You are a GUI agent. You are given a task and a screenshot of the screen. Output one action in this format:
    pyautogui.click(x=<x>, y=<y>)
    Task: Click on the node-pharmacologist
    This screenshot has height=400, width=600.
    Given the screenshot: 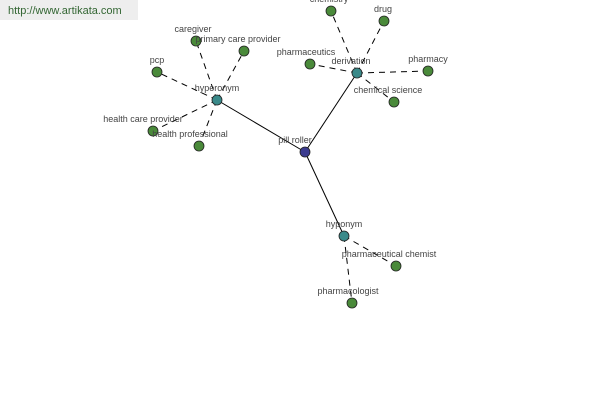 What is the action you would take?
    pyautogui.click(x=352, y=303)
    